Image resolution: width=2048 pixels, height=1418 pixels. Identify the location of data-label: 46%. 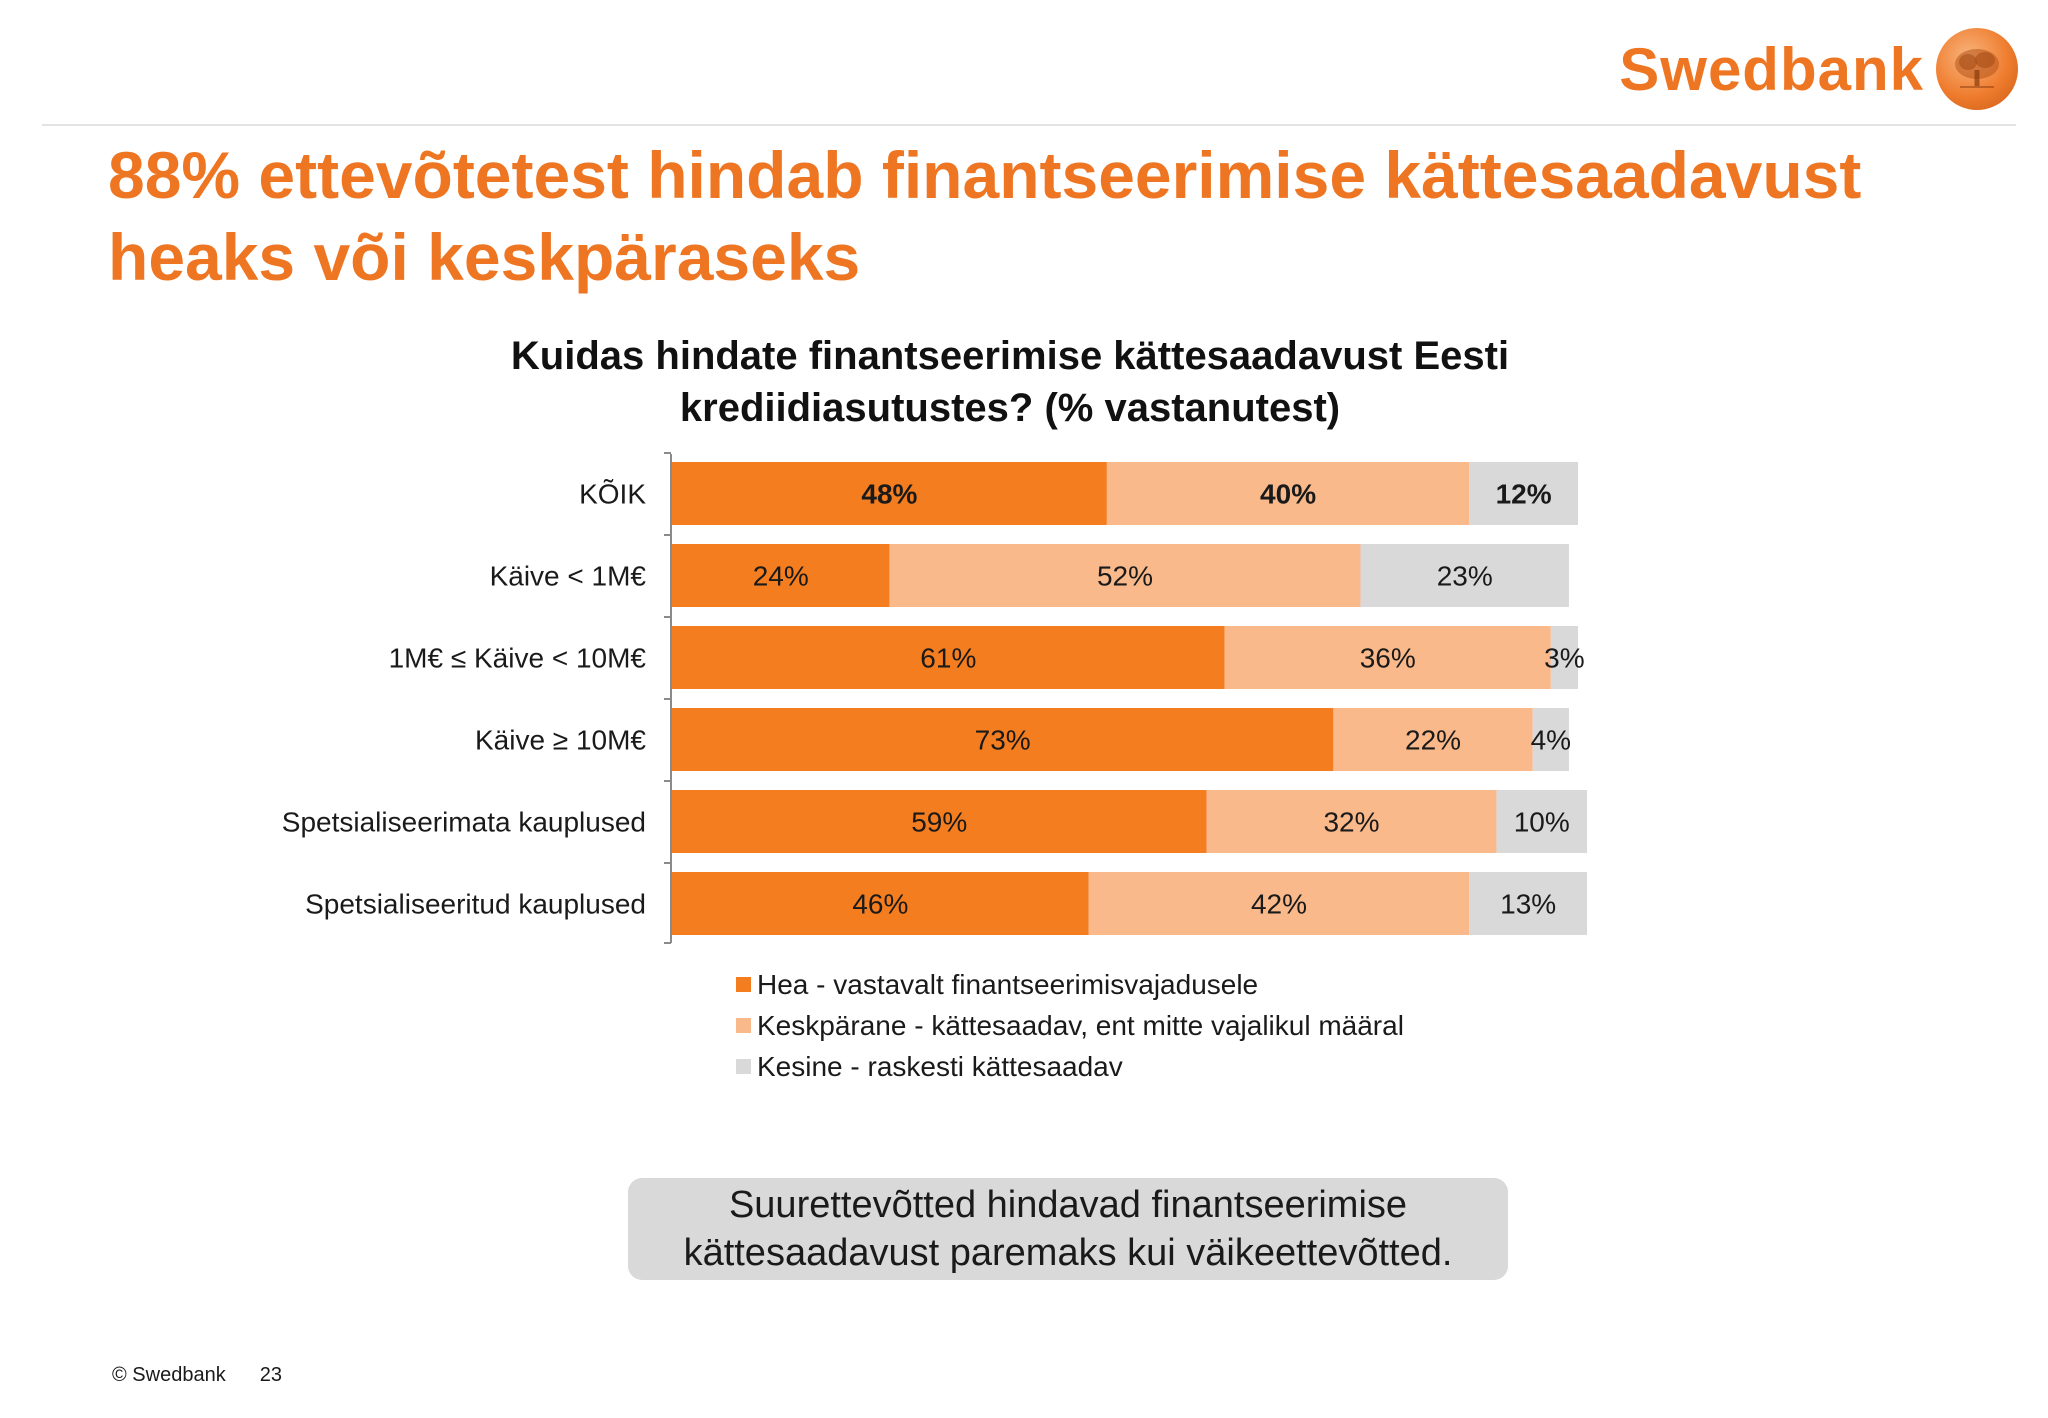
(880, 904).